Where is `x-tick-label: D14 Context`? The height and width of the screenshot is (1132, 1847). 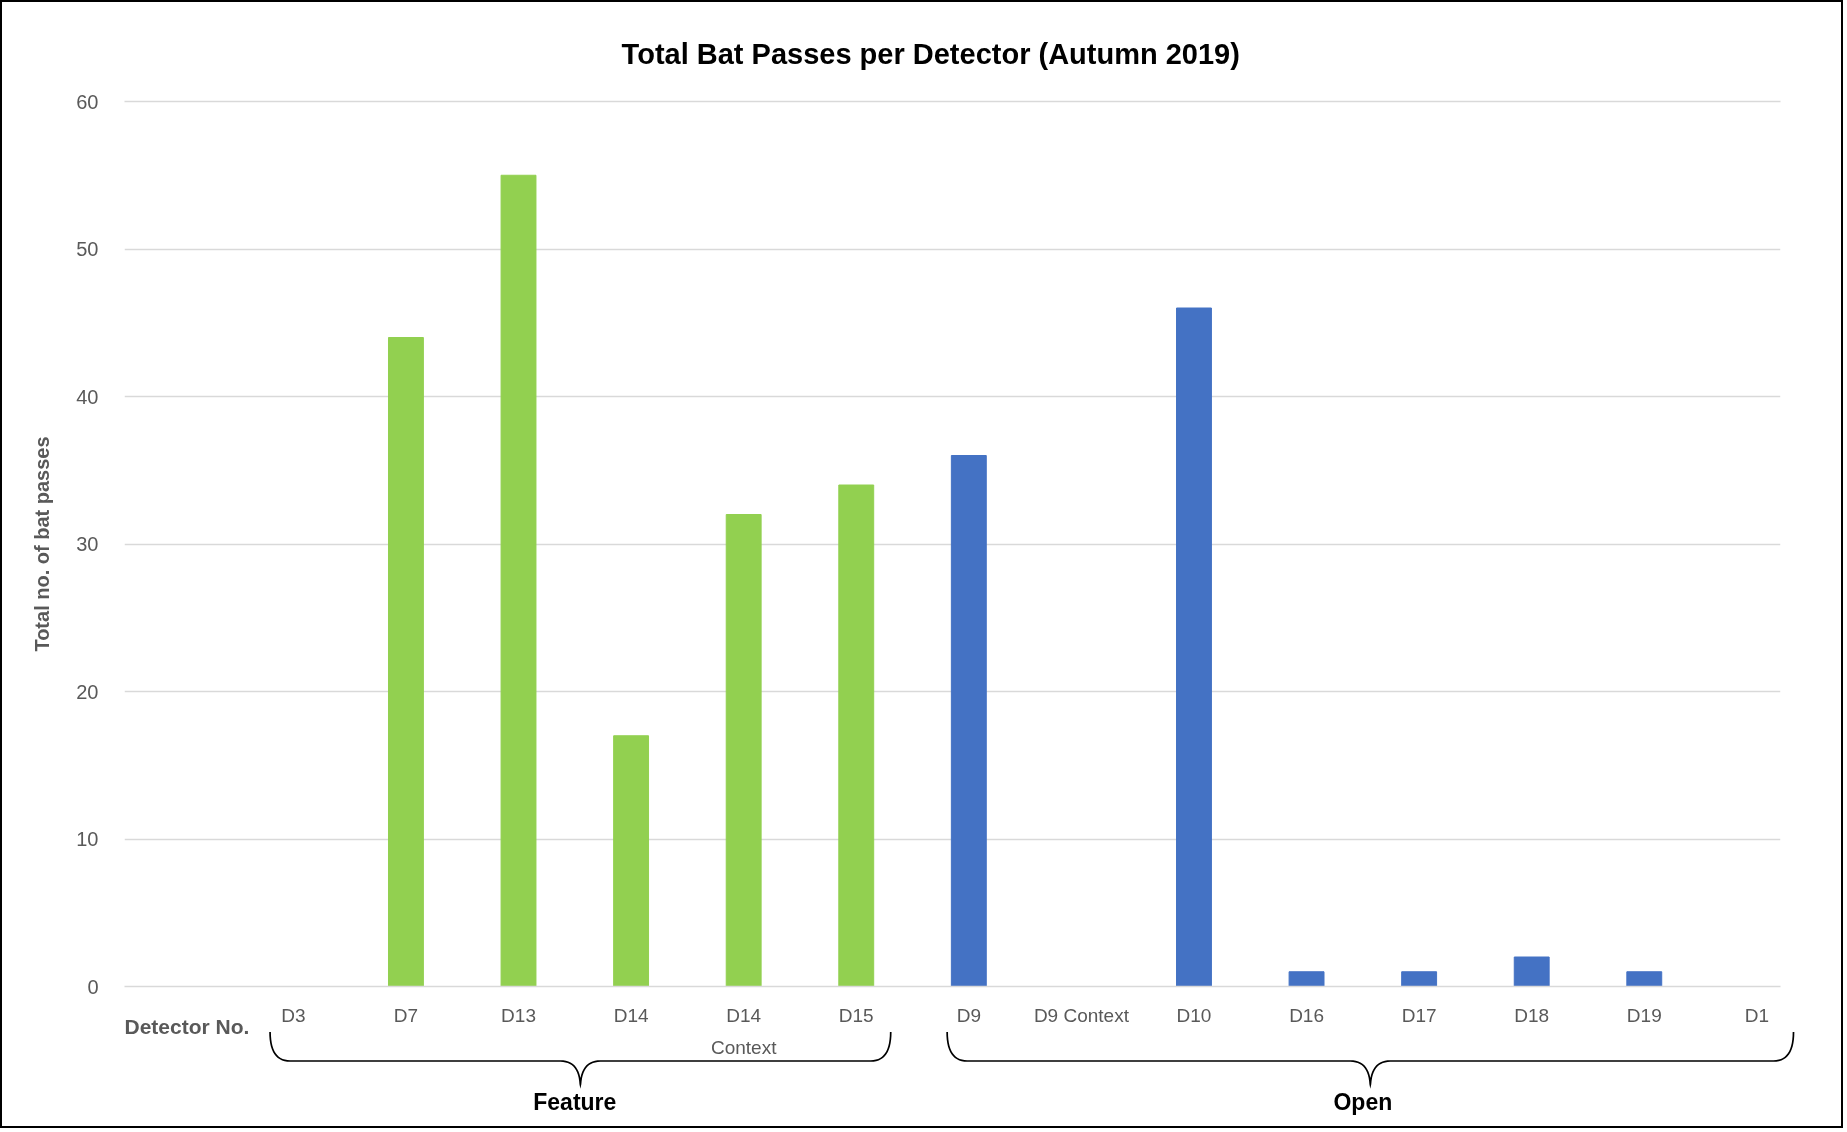 x-tick-label: D14 Context is located at coordinates (744, 1031).